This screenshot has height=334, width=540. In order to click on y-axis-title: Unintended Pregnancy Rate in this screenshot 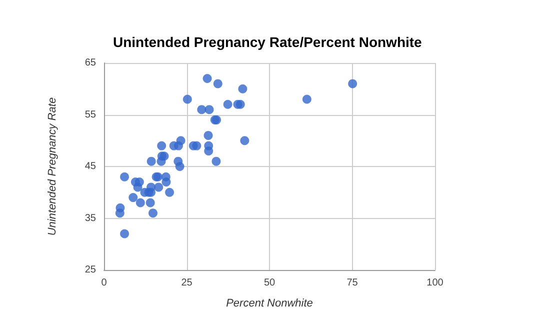, I will do `click(52, 166)`.